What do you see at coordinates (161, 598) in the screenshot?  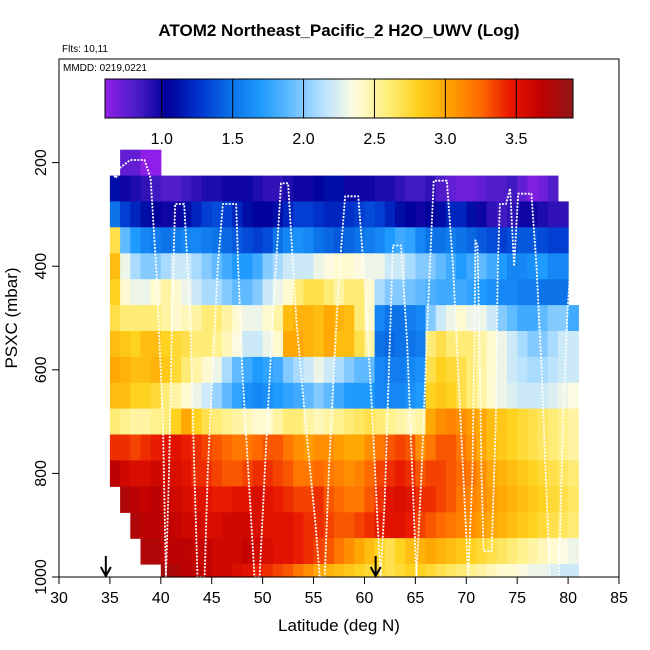 I see `x-tick-label: 40` at bounding box center [161, 598].